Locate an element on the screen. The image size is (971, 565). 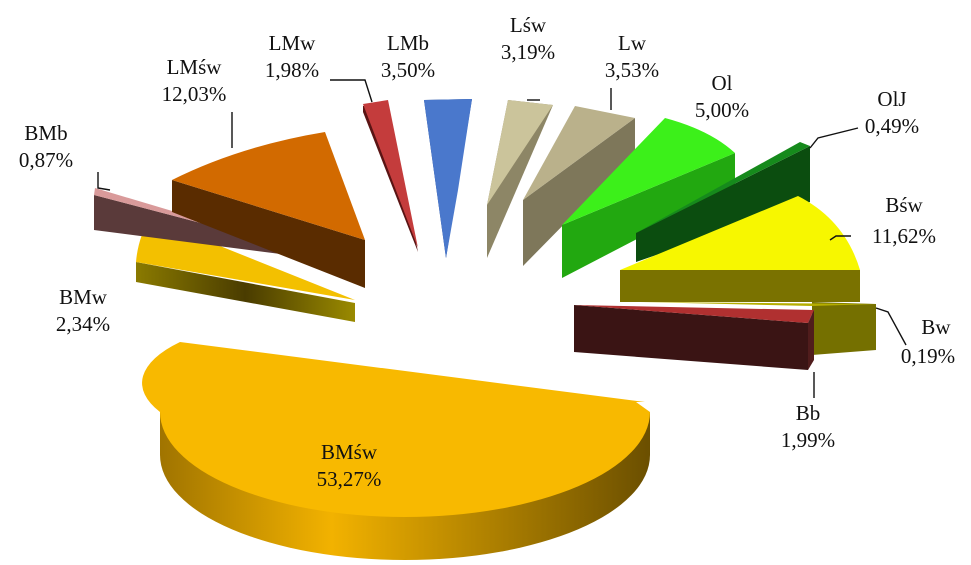
label-name-lmsw: LMśw is located at coordinates (195, 67).